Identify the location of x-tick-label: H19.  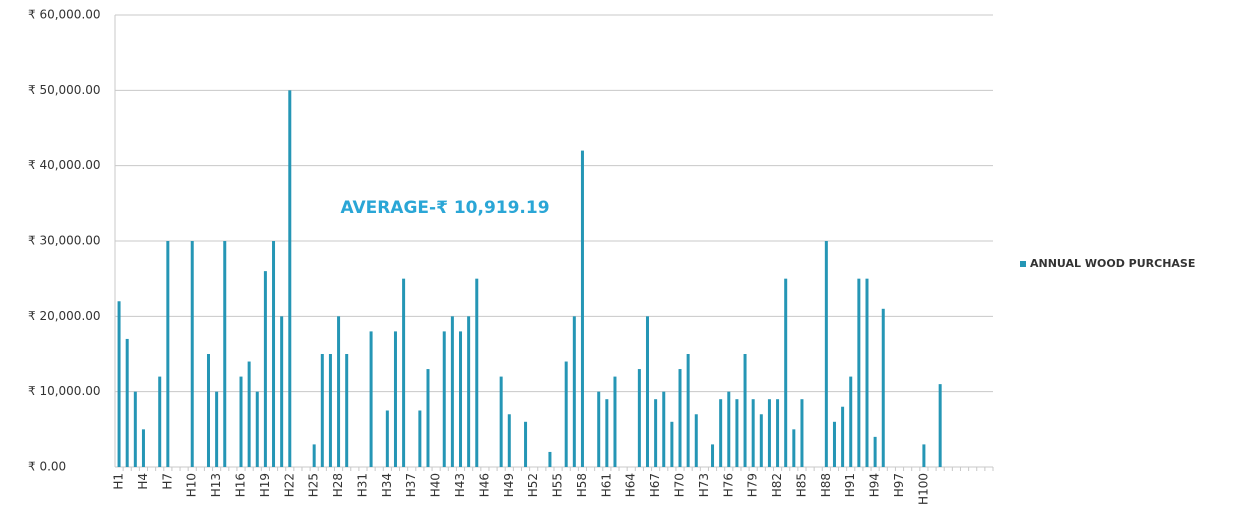
(265, 485).